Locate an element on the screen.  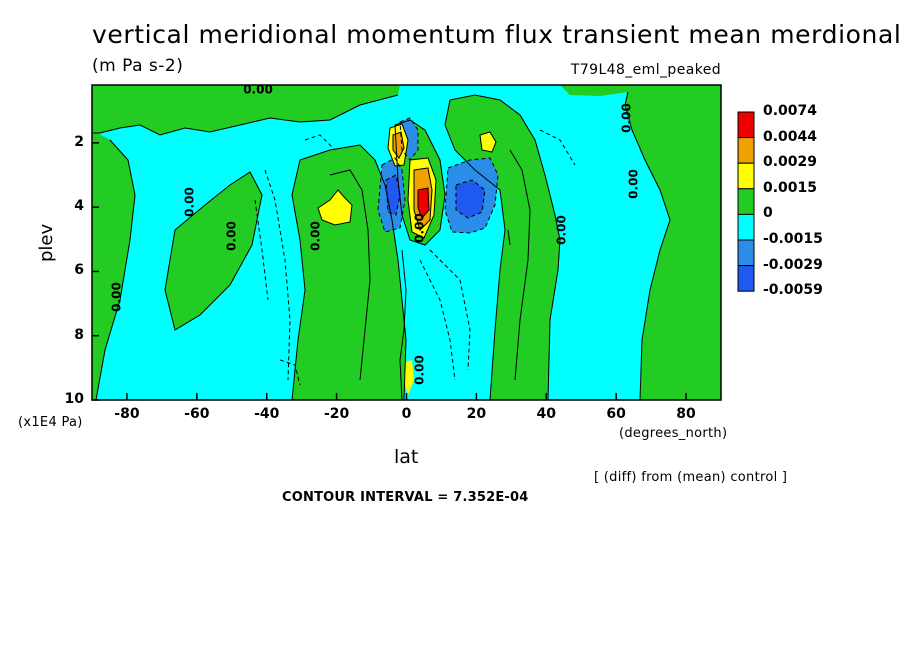
contour-inner-sh is located at coordinates (350, 275).